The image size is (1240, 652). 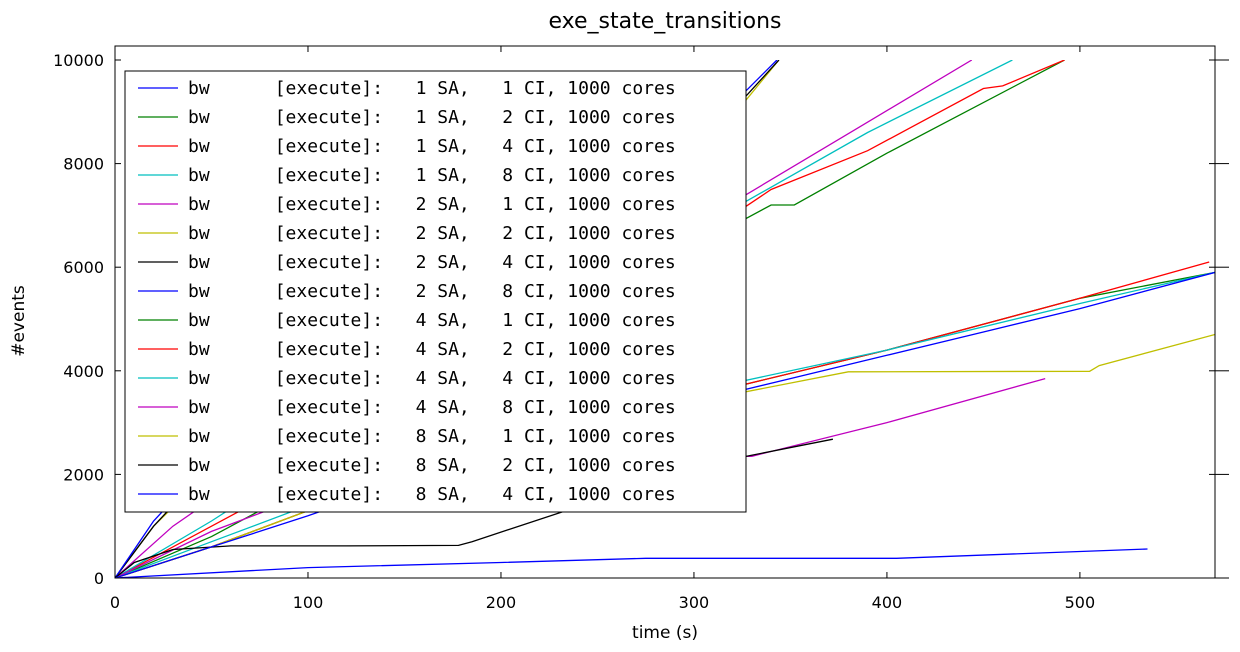 What do you see at coordinates (99, 578) in the screenshot?
I see `y-tick-label: 0` at bounding box center [99, 578].